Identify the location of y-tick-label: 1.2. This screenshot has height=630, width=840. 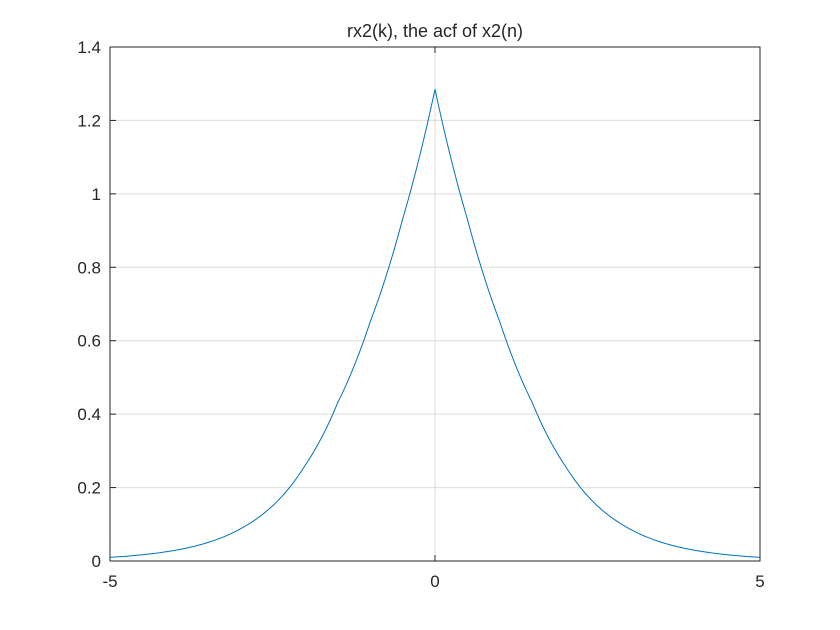
(89, 120).